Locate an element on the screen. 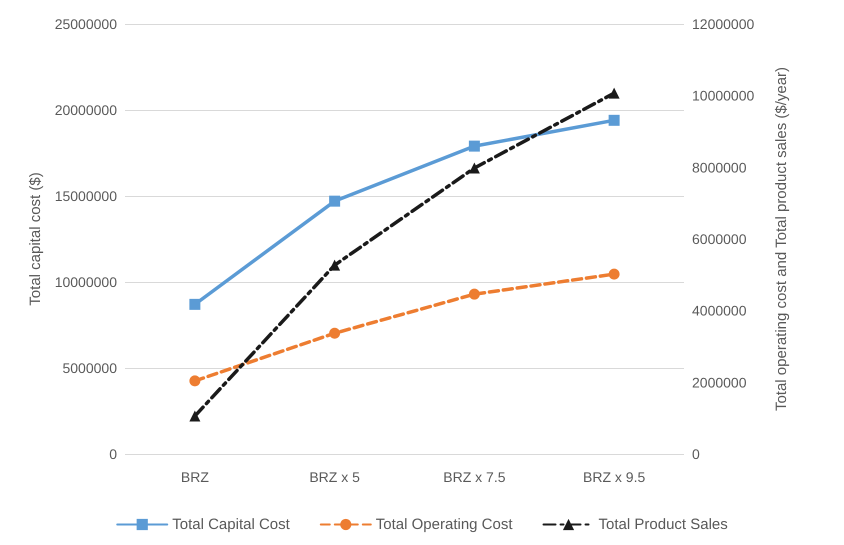 The height and width of the screenshot is (545, 844). x-tick-label: BRZ x 7.5 is located at coordinates (474, 477).